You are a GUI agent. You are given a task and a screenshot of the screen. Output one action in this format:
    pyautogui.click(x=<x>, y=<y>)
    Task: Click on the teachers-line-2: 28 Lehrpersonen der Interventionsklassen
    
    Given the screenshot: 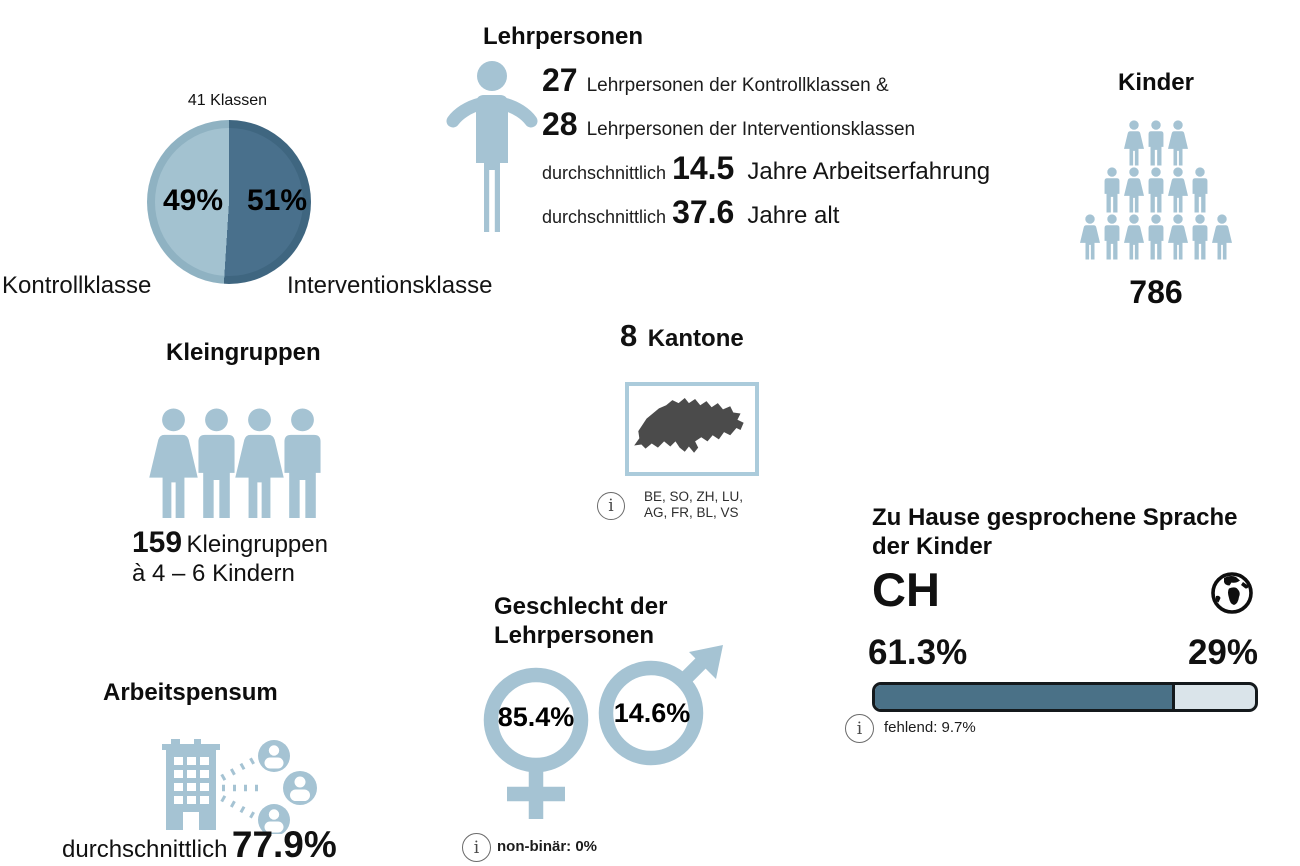 What is the action you would take?
    pyautogui.click(x=766, y=124)
    